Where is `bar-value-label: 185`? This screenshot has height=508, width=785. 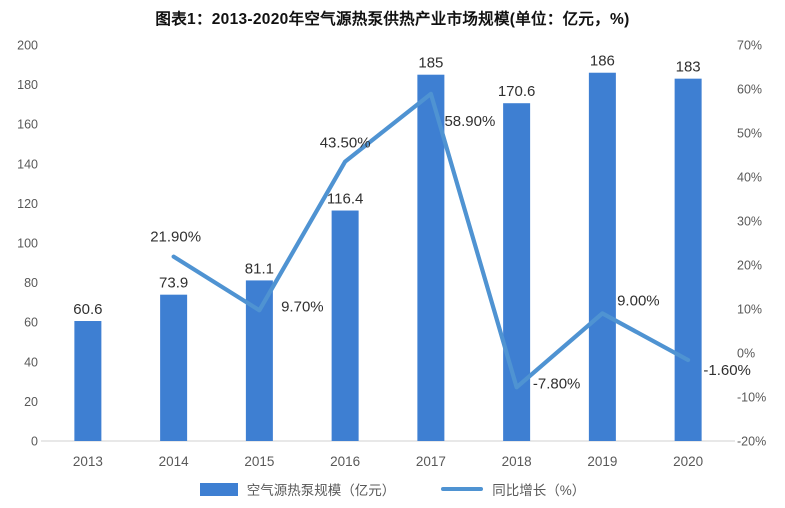
bar-value-label: 185 is located at coordinates (430, 63).